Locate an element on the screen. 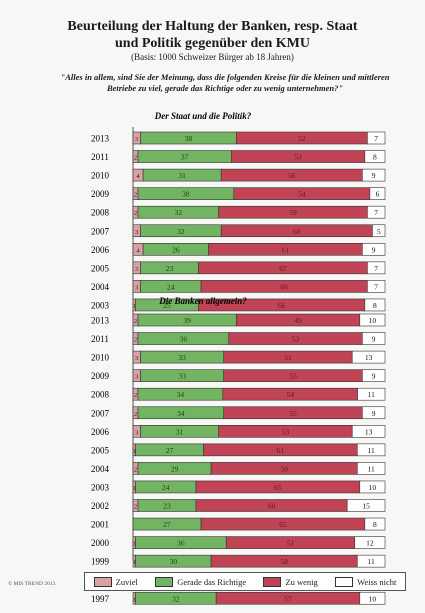 The width and height of the screenshot is (425, 613). value-label-banken-2010-zuviel: 3 is located at coordinates (136, 358).